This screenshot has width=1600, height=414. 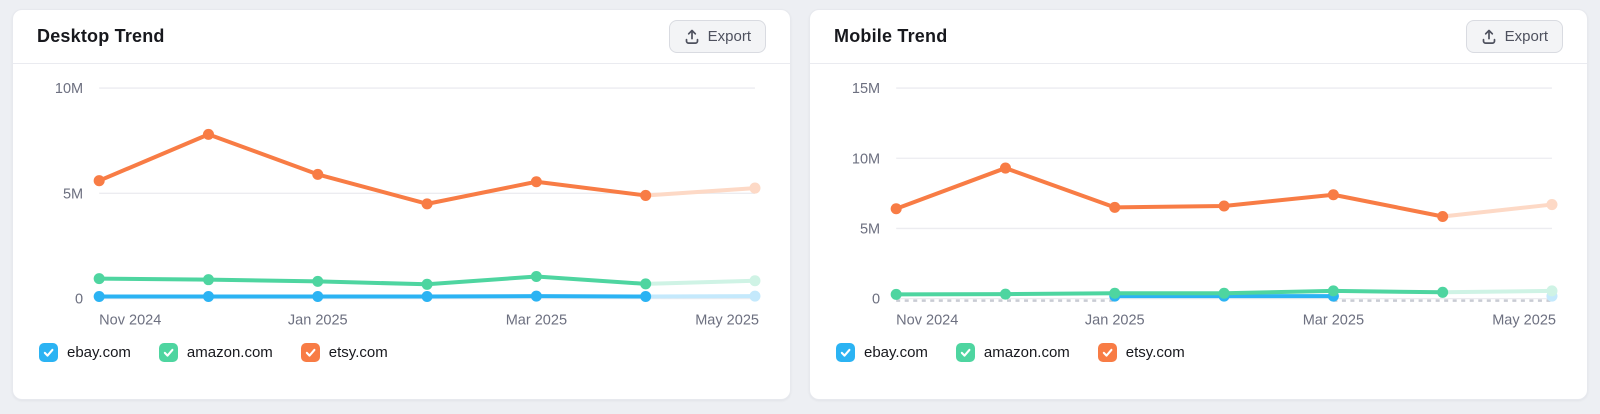 What do you see at coordinates (1489, 37) in the screenshot?
I see `export-upload-icon` at bounding box center [1489, 37].